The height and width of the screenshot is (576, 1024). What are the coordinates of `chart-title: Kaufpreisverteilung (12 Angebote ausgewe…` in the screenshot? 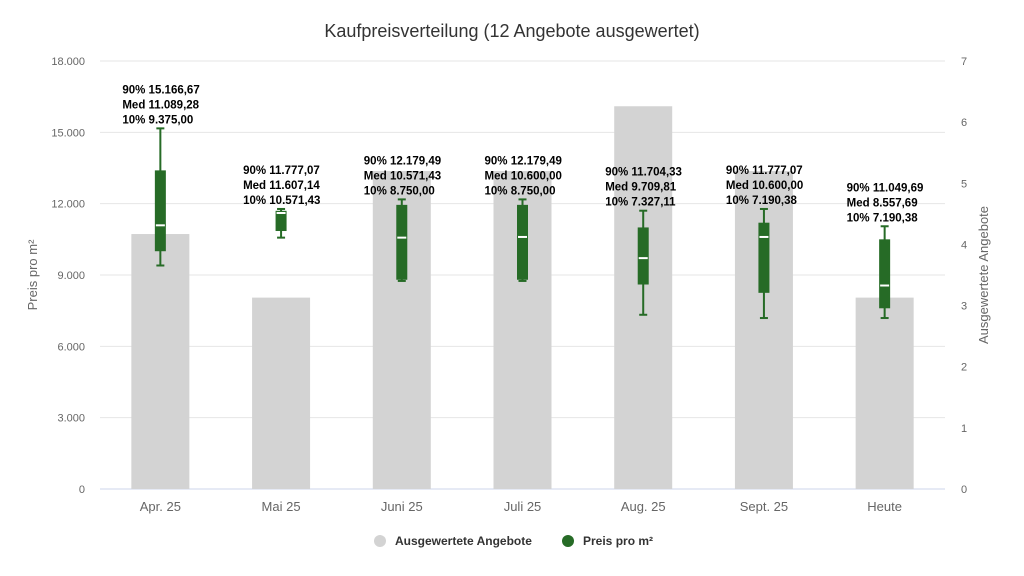 It's located at (511, 31).